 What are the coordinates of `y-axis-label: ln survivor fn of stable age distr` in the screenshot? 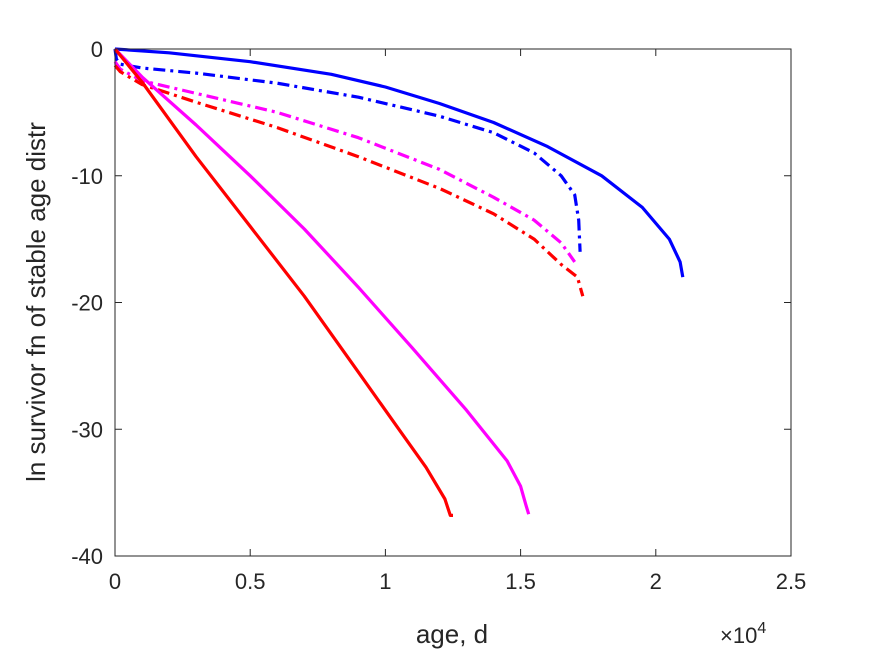 It's located at (36, 302).